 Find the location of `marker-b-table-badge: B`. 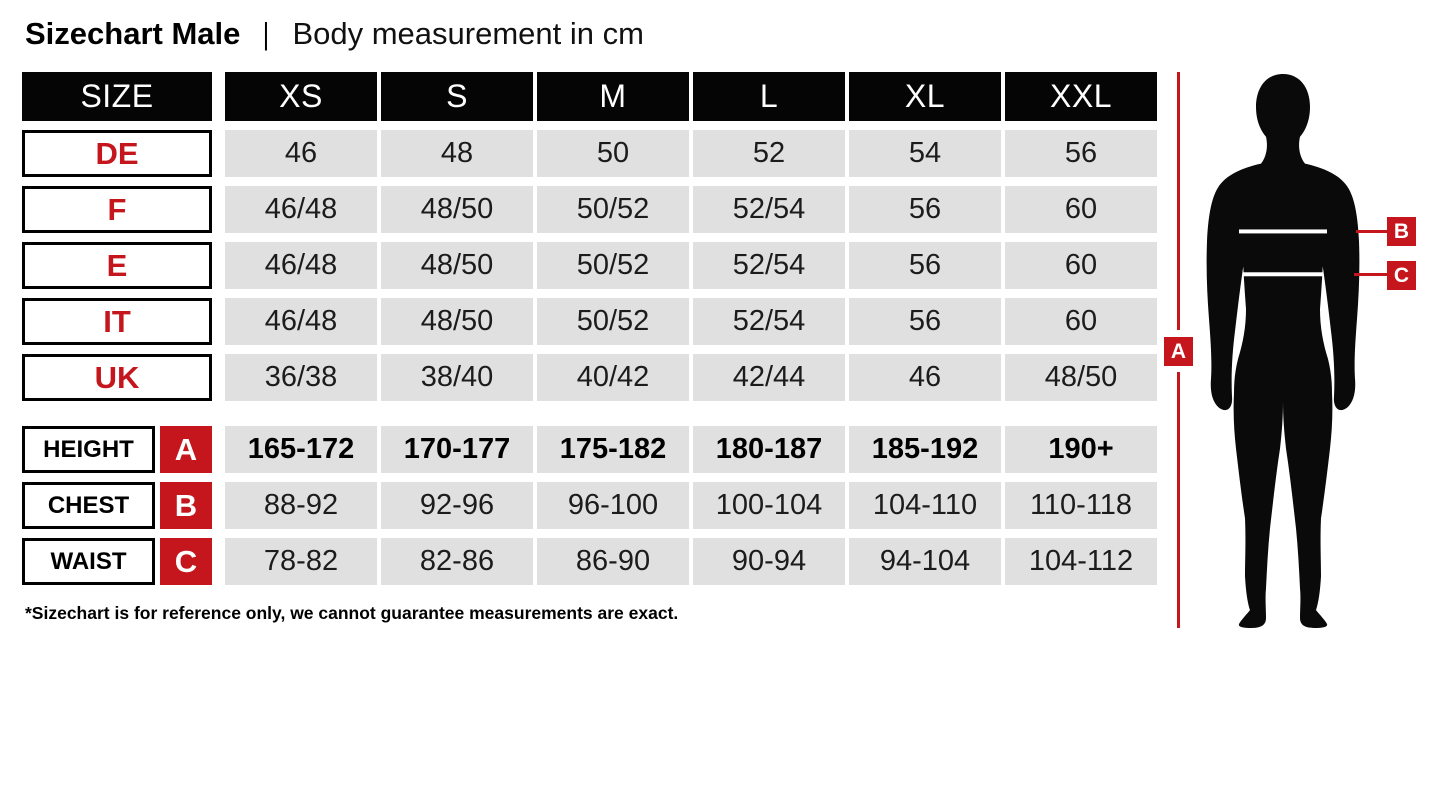

marker-b-table-badge: B is located at coordinates (186, 505).